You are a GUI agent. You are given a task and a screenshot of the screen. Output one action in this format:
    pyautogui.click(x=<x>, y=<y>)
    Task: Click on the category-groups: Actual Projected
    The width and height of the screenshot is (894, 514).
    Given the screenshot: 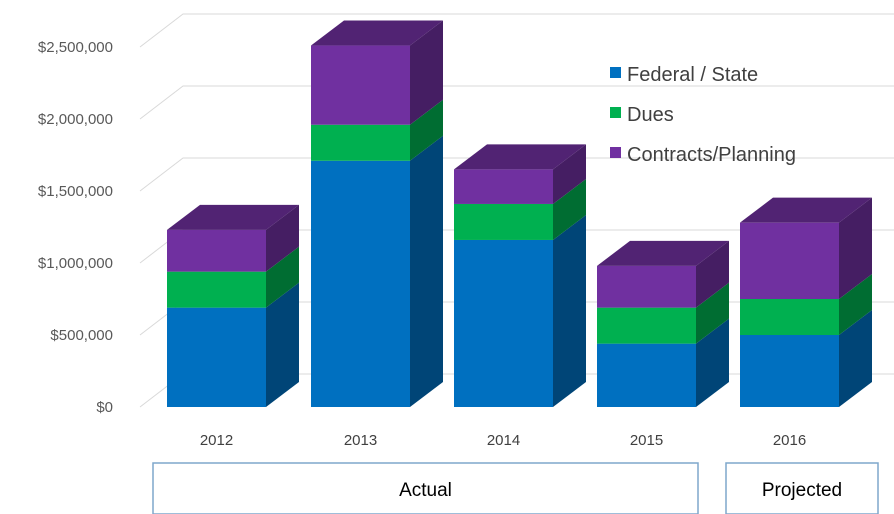 What is the action you would take?
    pyautogui.click(x=515, y=488)
    